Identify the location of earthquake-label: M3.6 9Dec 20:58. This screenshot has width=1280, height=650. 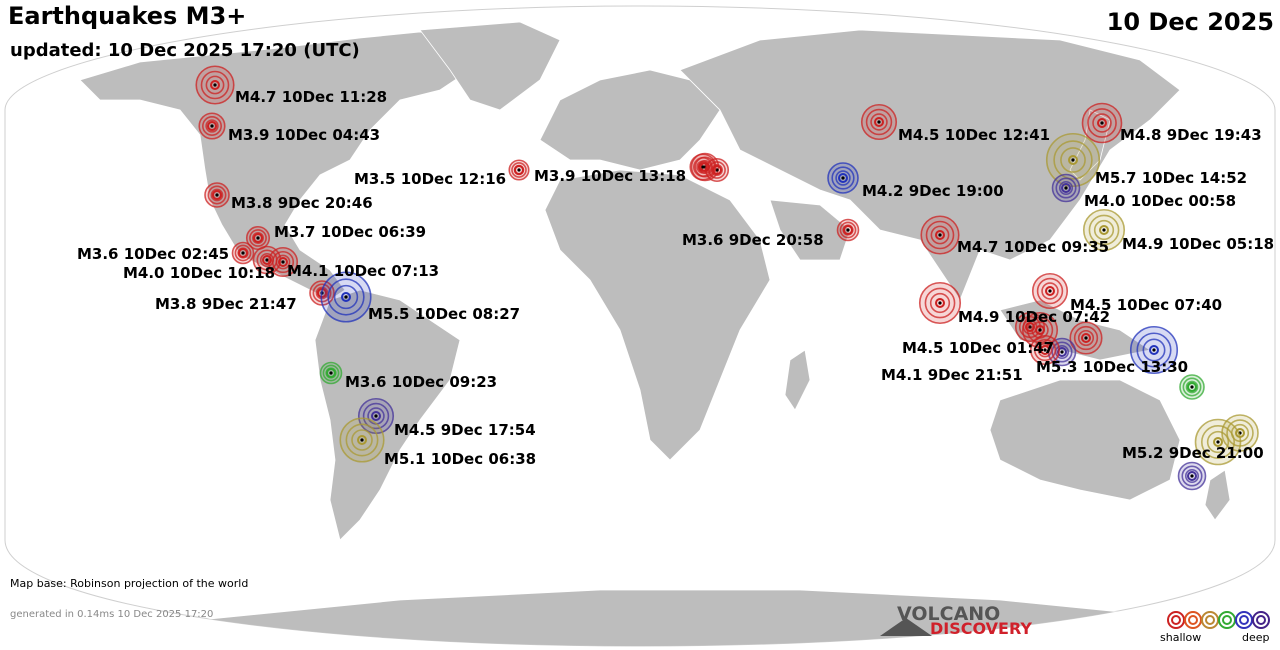
(753, 240).